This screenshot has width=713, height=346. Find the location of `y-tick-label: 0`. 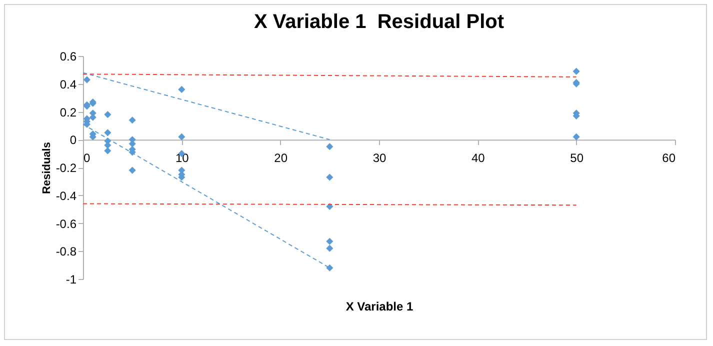

y-tick-label: 0 is located at coordinates (73, 140).